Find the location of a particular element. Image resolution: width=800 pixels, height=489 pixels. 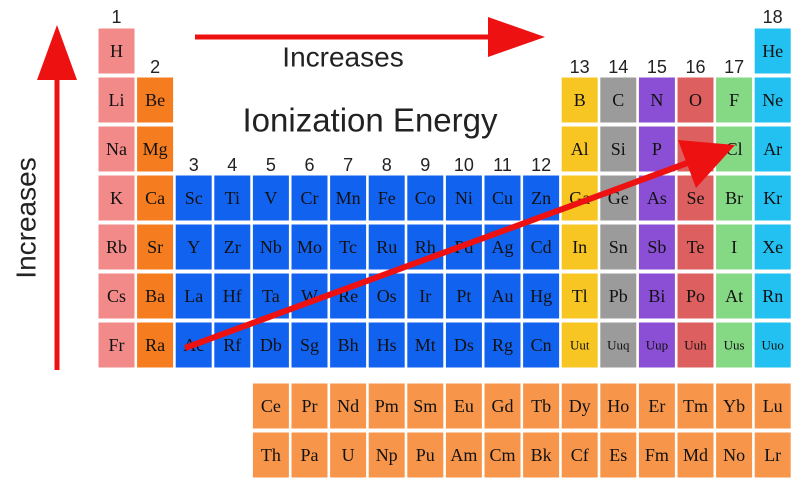

element-symbol: Ne is located at coordinates (772, 100).